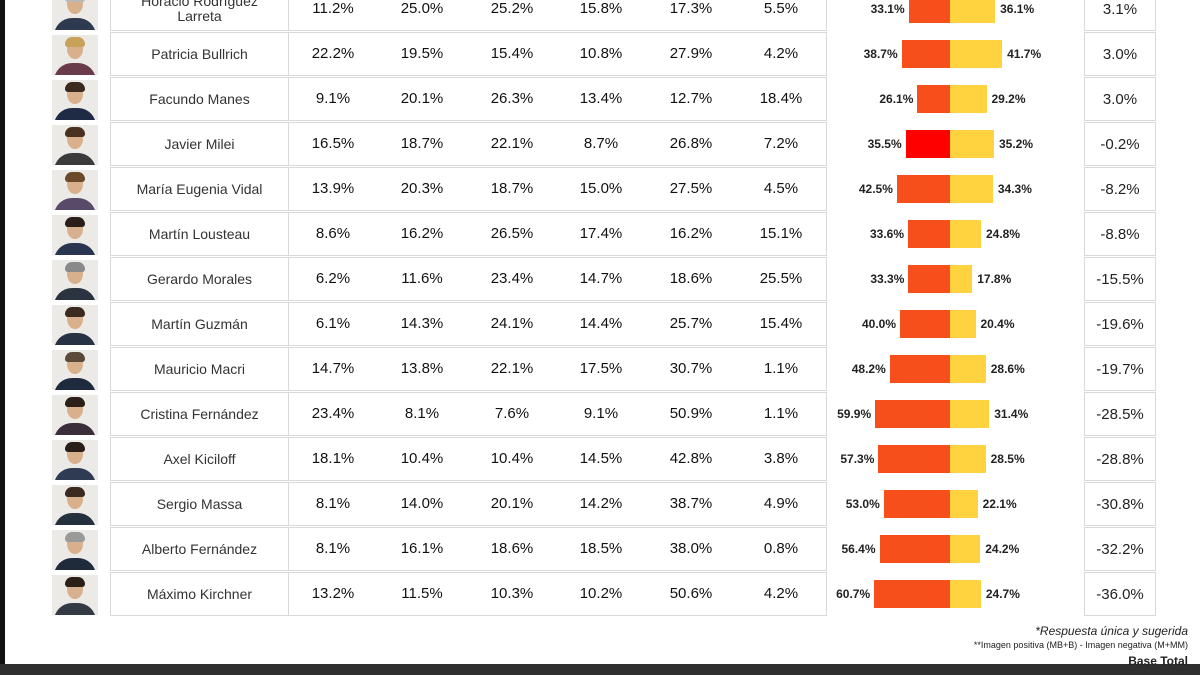 The height and width of the screenshot is (675, 1200). What do you see at coordinates (781, 458) in the screenshot?
I see `value-cell: 3.8%` at bounding box center [781, 458].